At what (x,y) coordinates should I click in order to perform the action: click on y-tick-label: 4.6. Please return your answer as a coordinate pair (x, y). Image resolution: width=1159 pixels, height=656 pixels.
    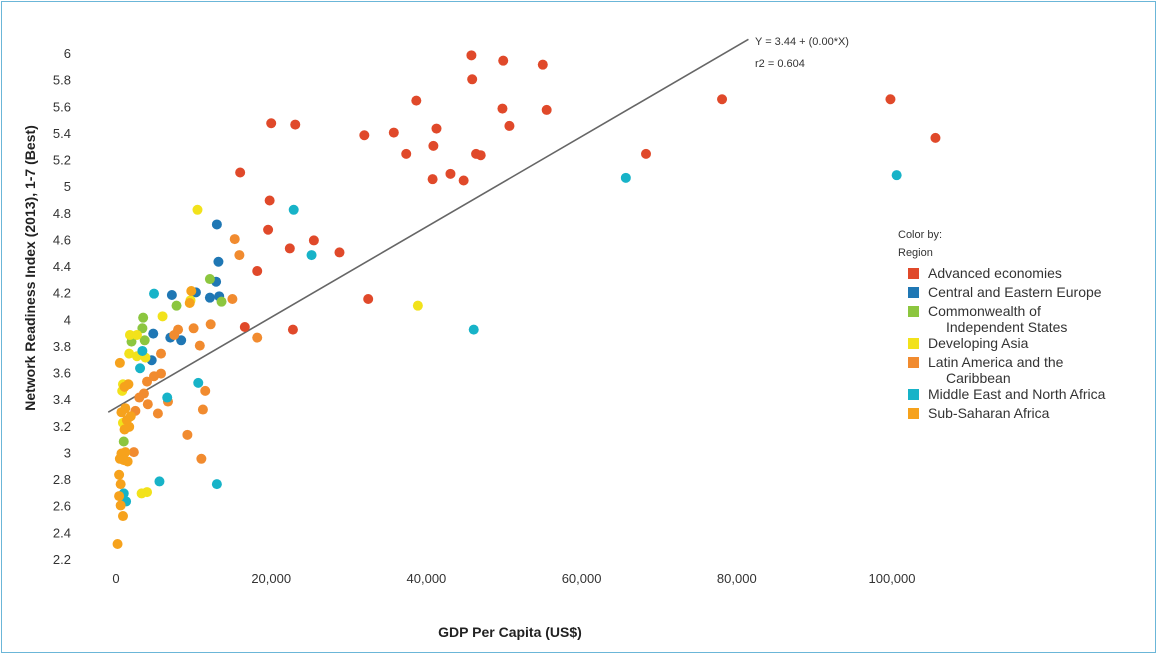
    Looking at the image, I should click on (62, 239).